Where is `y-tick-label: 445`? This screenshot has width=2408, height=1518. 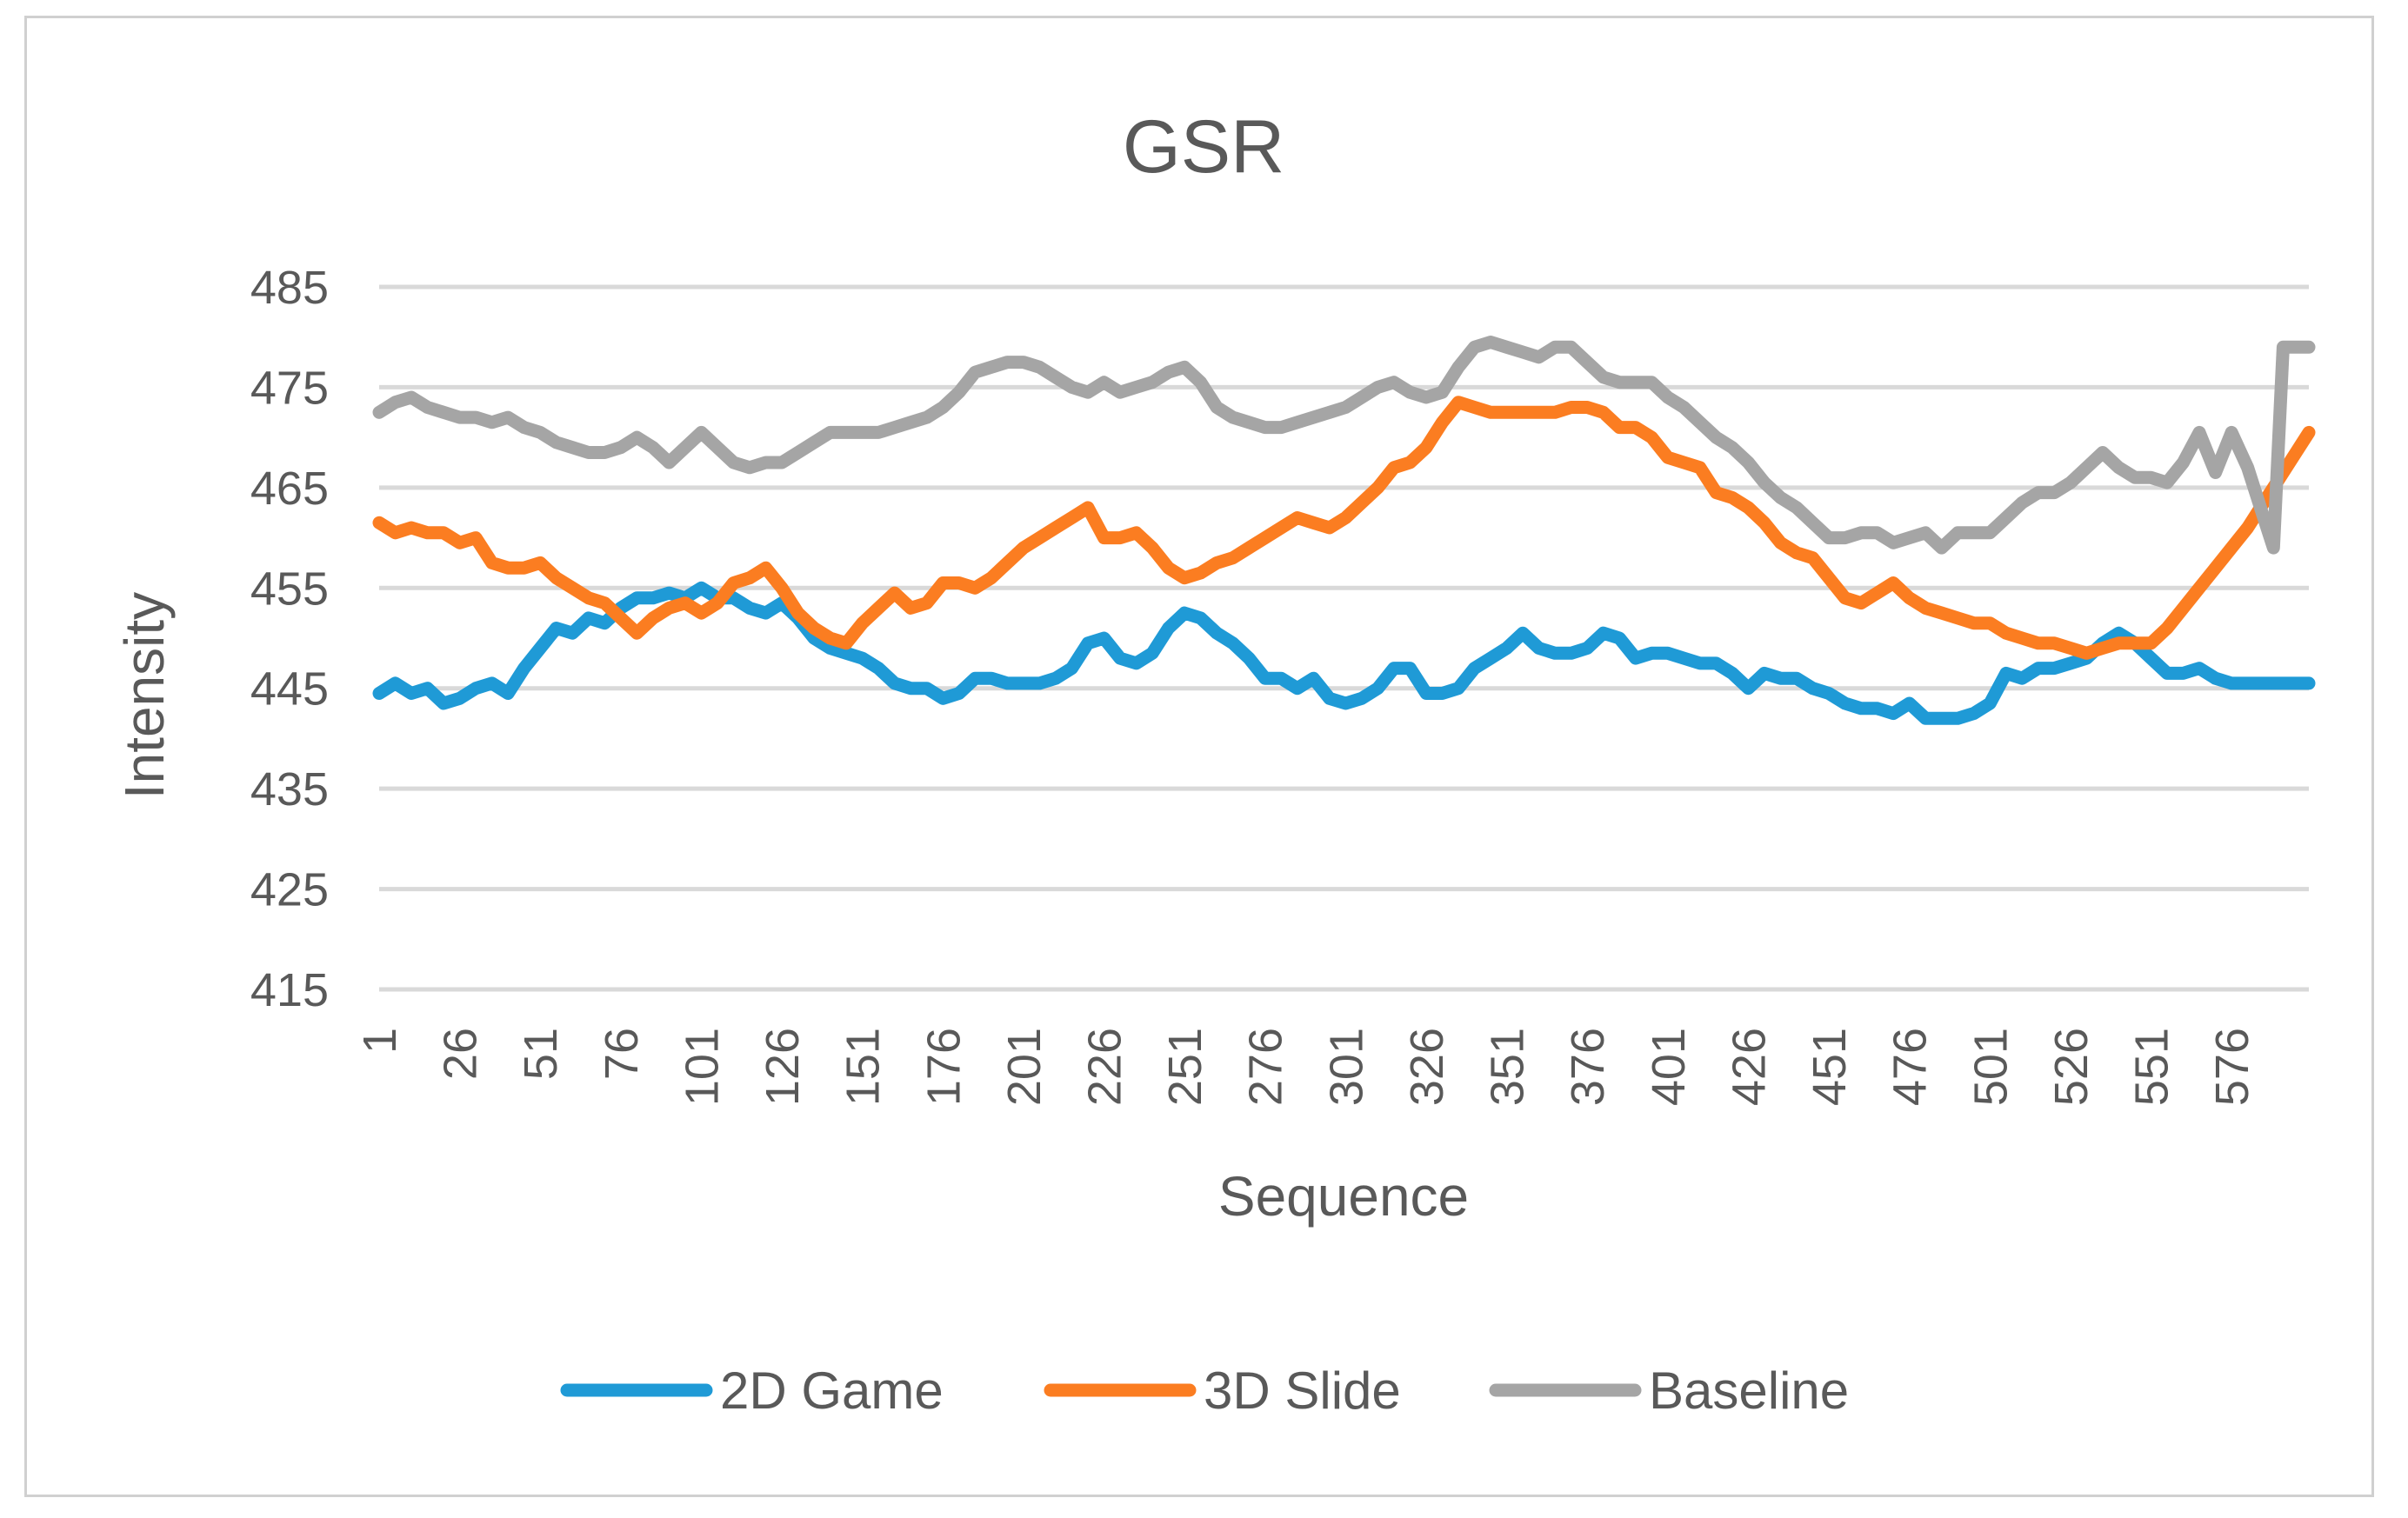
y-tick-label: 445 is located at coordinates (289, 689).